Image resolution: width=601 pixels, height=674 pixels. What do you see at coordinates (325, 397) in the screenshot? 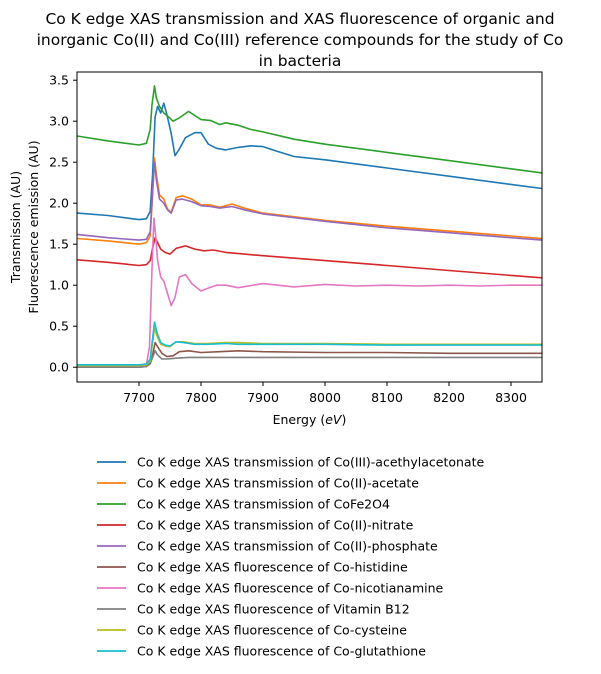
I see `x-tick-label: 8000` at bounding box center [325, 397].